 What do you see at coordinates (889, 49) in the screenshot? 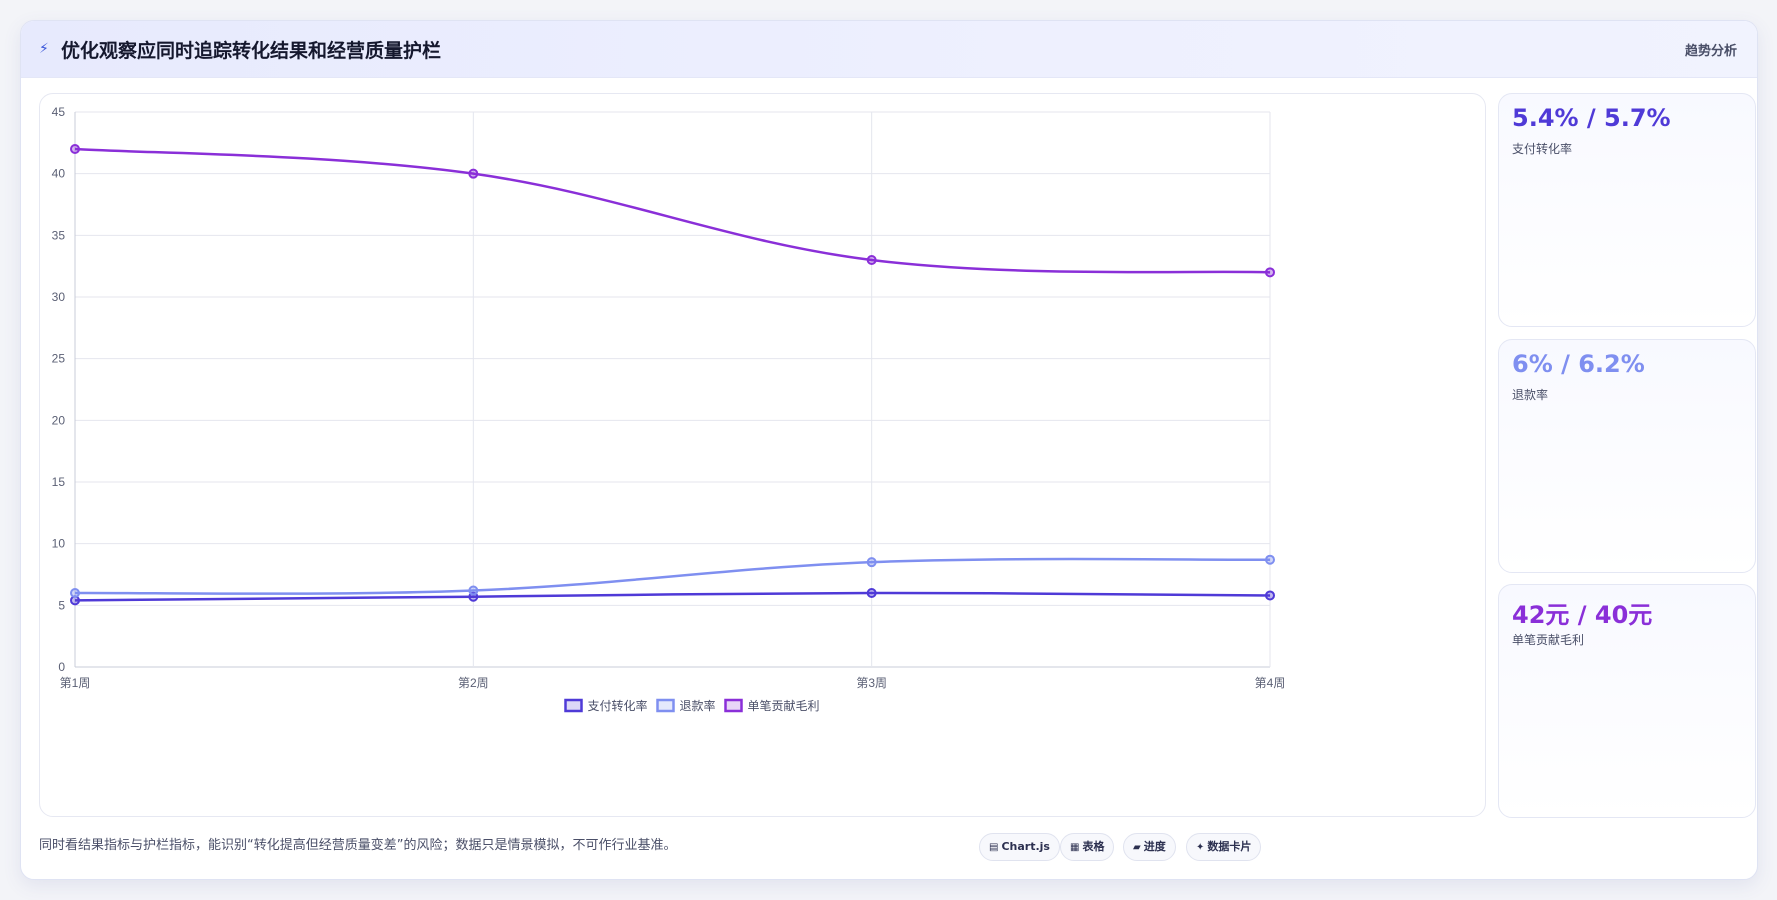
I see `card-header: ⚡ 优化观察应同时追踪转化结果和经营质量护栏 趋势分析` at bounding box center [889, 49].